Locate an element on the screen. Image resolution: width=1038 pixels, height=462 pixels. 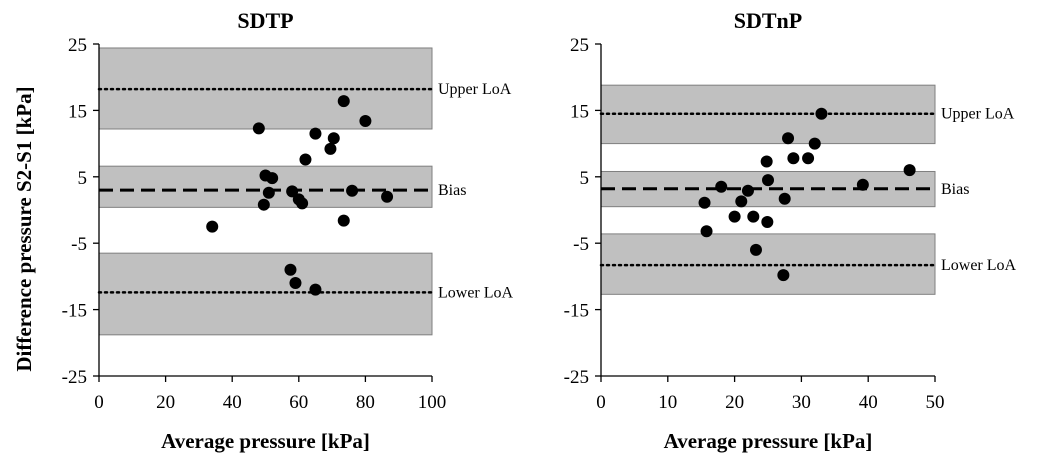
shared-y-axis-label: Difference pressure S2-S1 [kPa] is located at coordinates (24, 228).